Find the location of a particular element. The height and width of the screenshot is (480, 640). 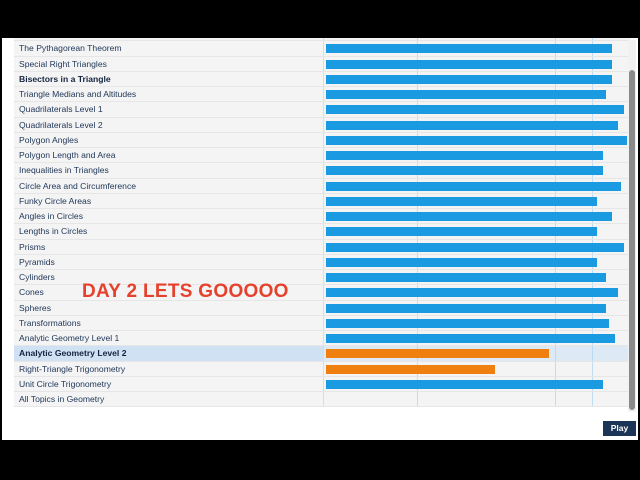

topic-label: Cylinders is located at coordinates (37, 277).